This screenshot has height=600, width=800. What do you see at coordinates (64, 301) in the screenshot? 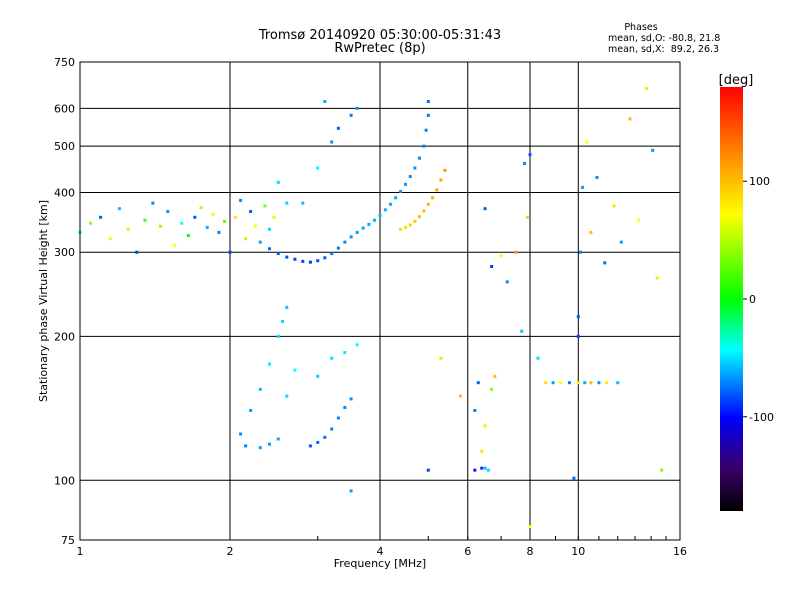
I see `y-axis-ticks: 75 100 200 300 400 500 600 750` at bounding box center [64, 301].